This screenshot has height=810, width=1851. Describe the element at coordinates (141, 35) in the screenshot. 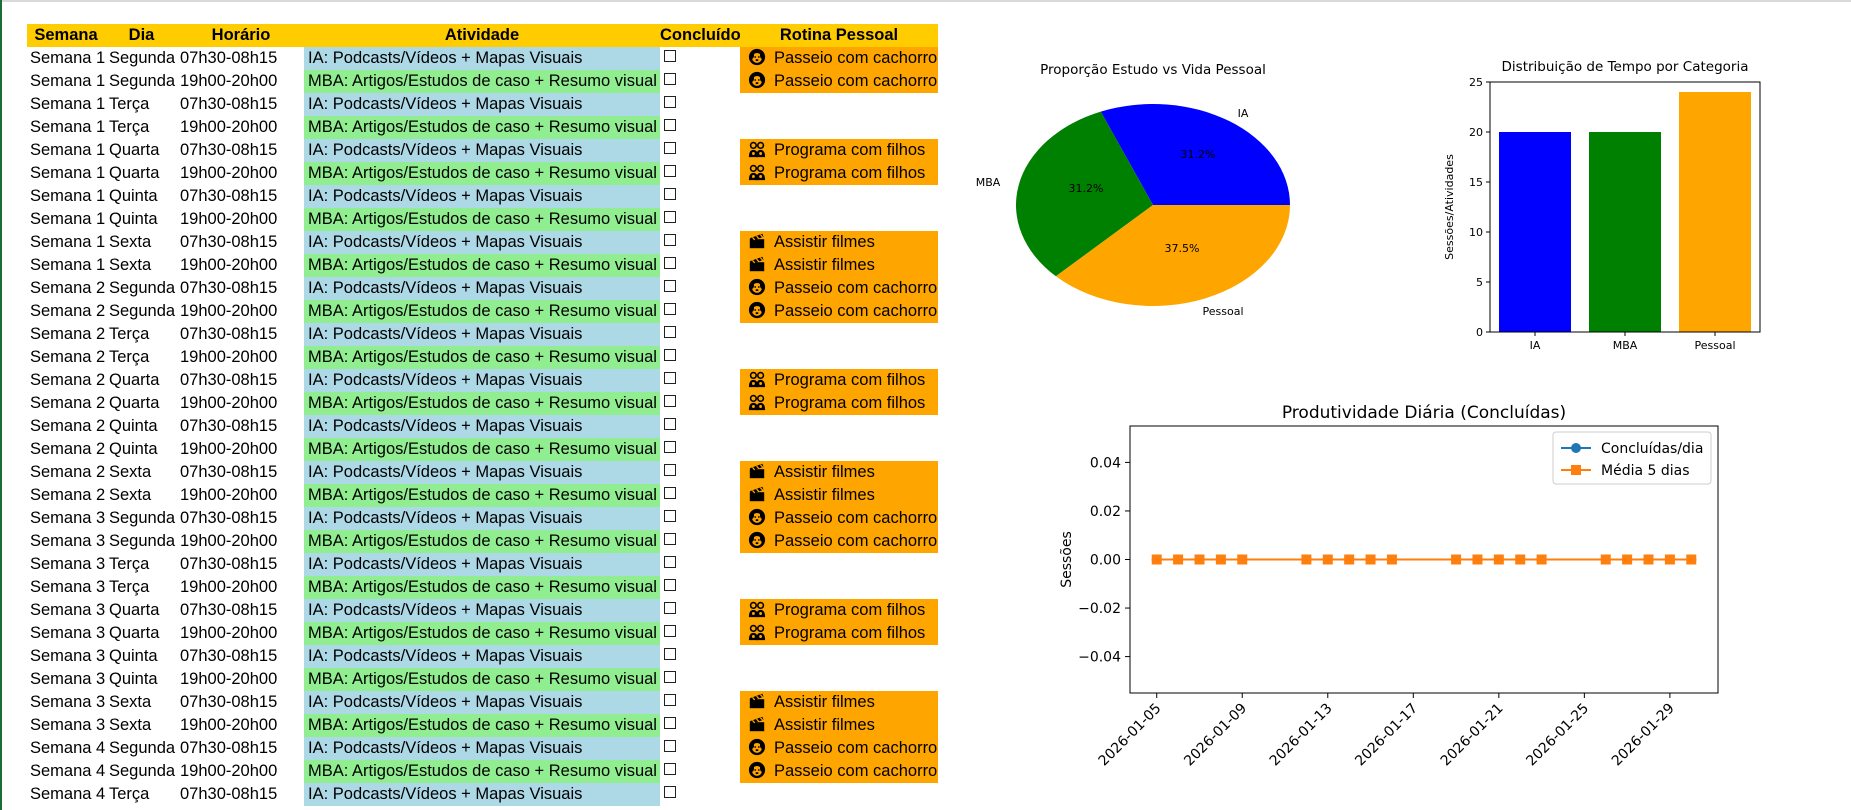

I see `header-dia: Dia` at that location.